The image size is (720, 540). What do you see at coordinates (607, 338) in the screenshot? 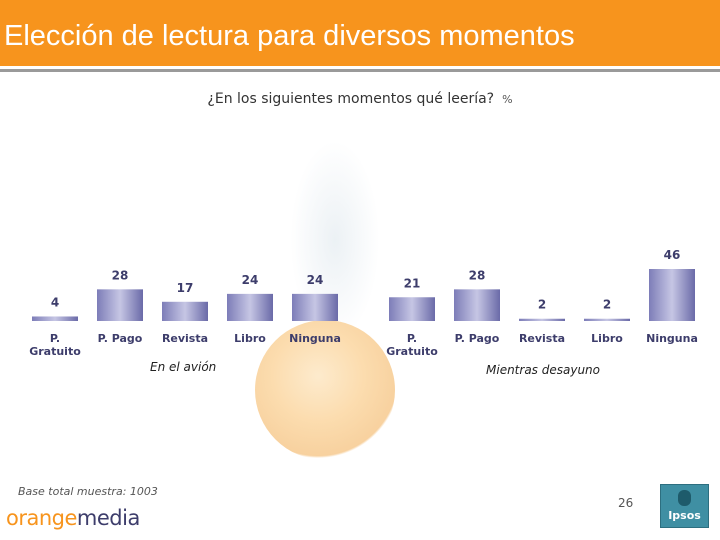
I see `category-label-1-3: Libro` at bounding box center [607, 338].